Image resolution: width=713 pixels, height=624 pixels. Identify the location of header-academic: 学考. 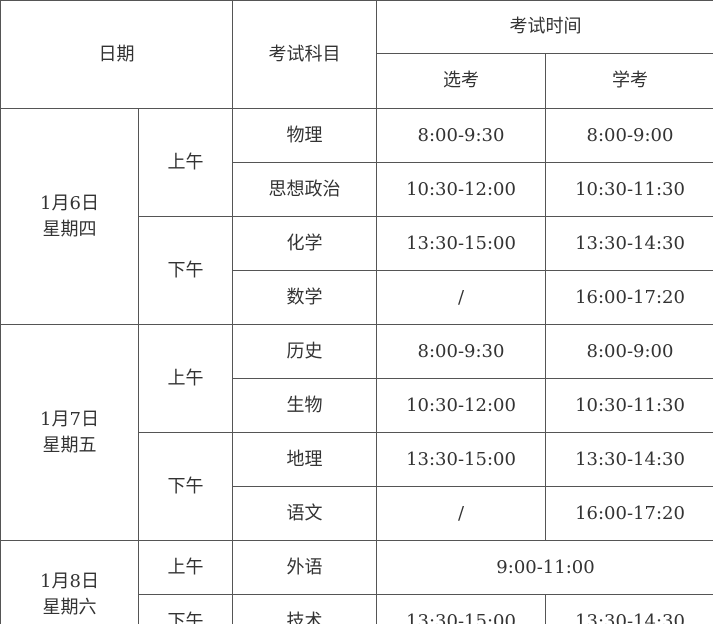
(629, 81).